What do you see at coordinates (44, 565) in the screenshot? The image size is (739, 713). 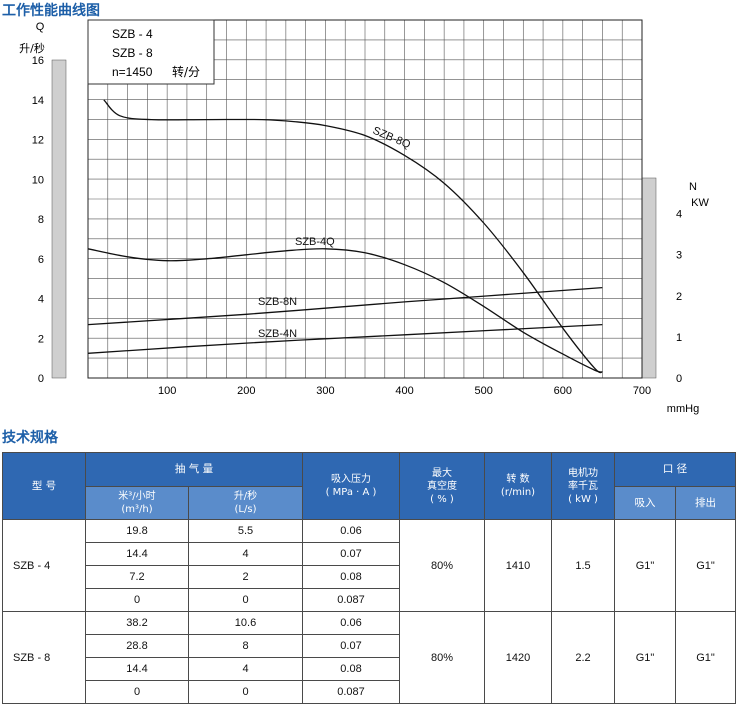 I see `model-name: SZB - 4` at bounding box center [44, 565].